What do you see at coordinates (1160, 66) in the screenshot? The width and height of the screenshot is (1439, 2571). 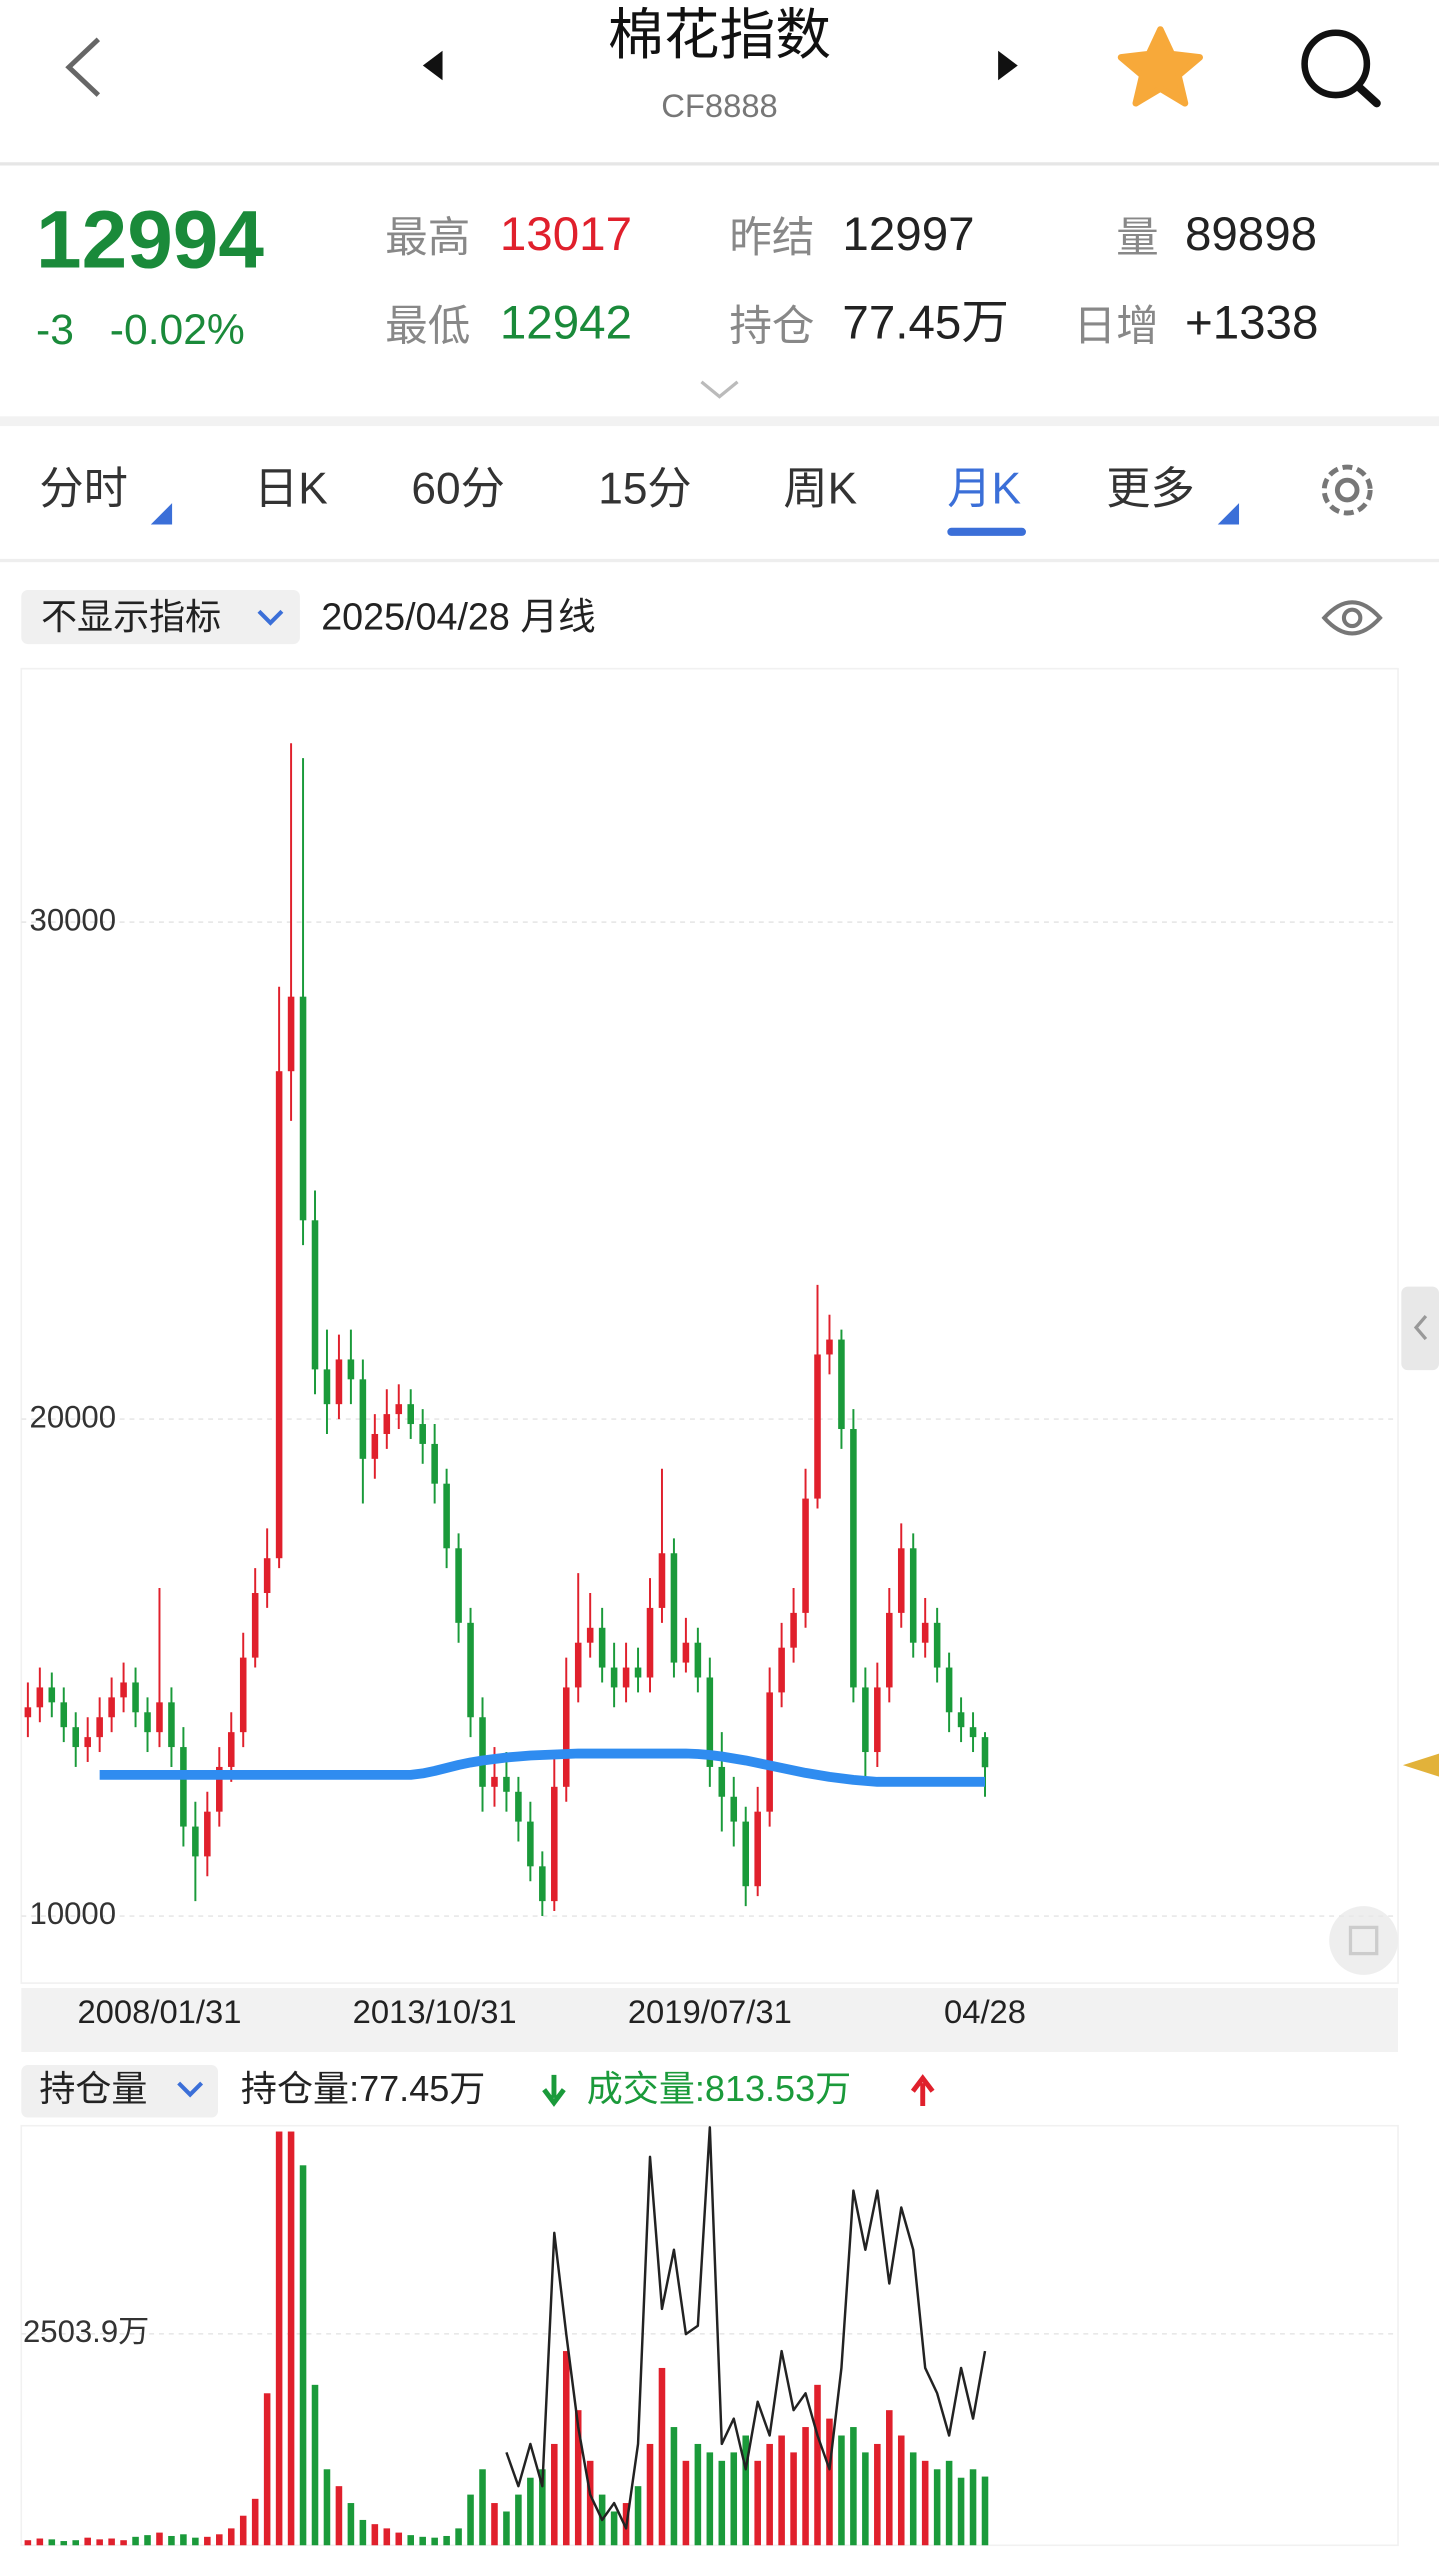 I see `favorite-star` at bounding box center [1160, 66].